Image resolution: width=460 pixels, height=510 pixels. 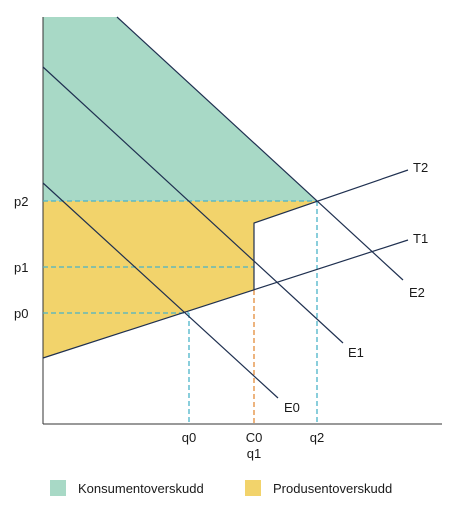 I want to click on label-t1: T1, so click(x=420, y=238).